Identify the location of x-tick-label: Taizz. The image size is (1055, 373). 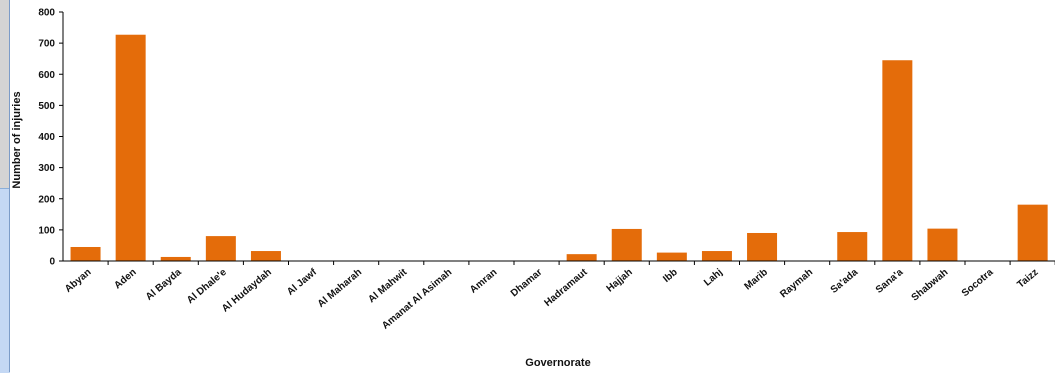
(1027, 279).